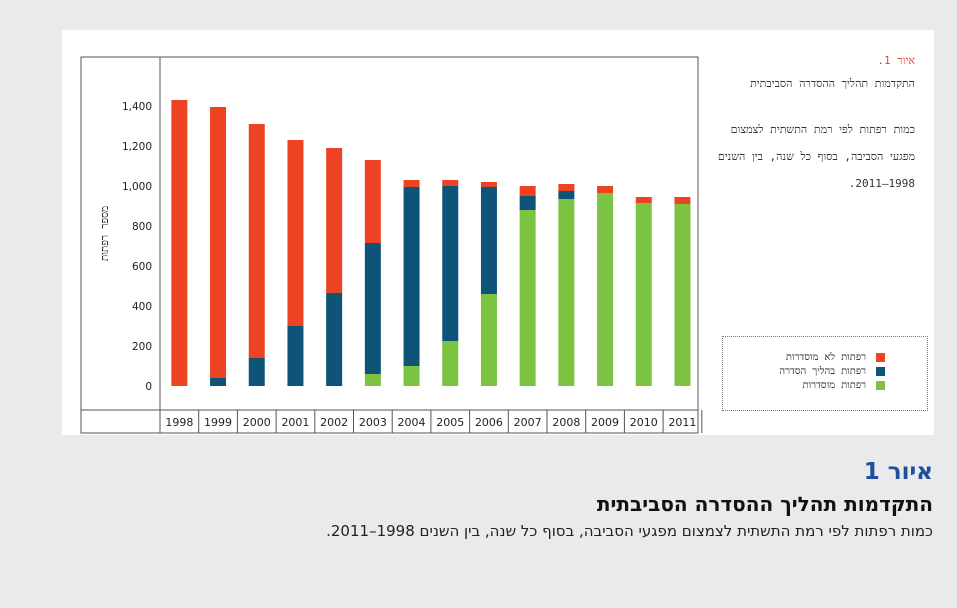  I want to click on y-tick-label: 1,200, so click(137, 147).